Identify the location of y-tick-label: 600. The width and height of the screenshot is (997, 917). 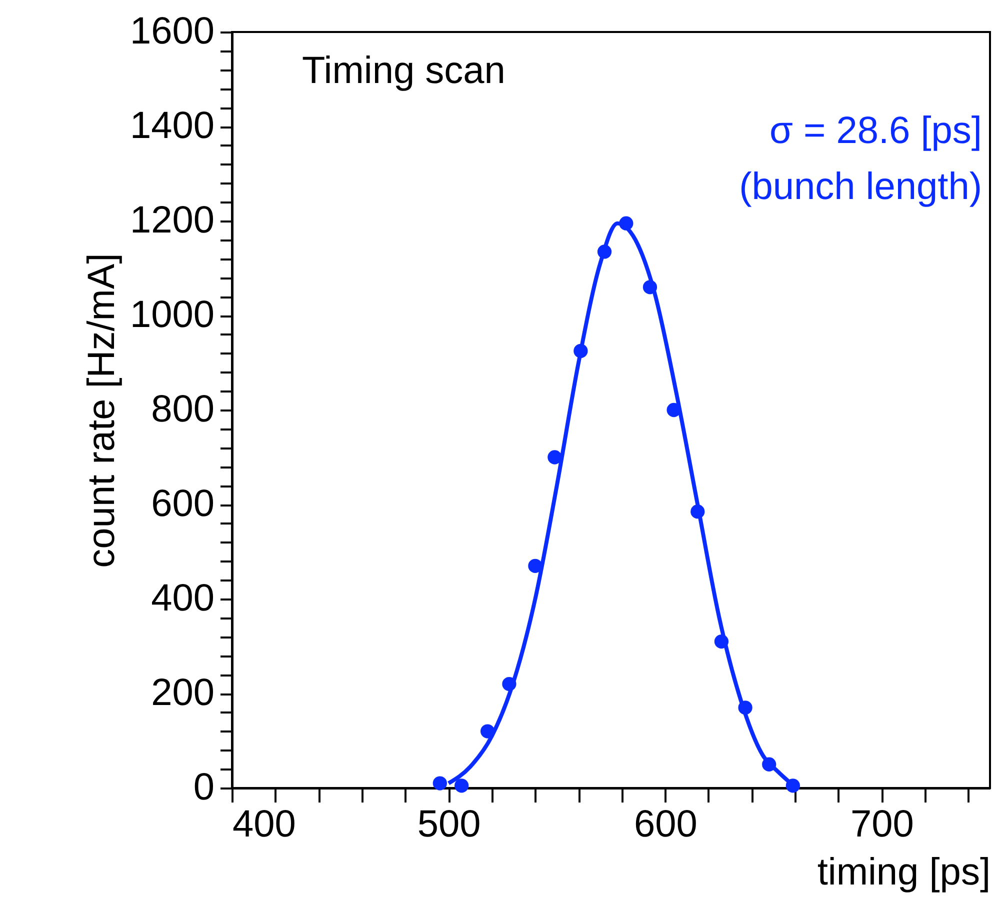
(182, 504).